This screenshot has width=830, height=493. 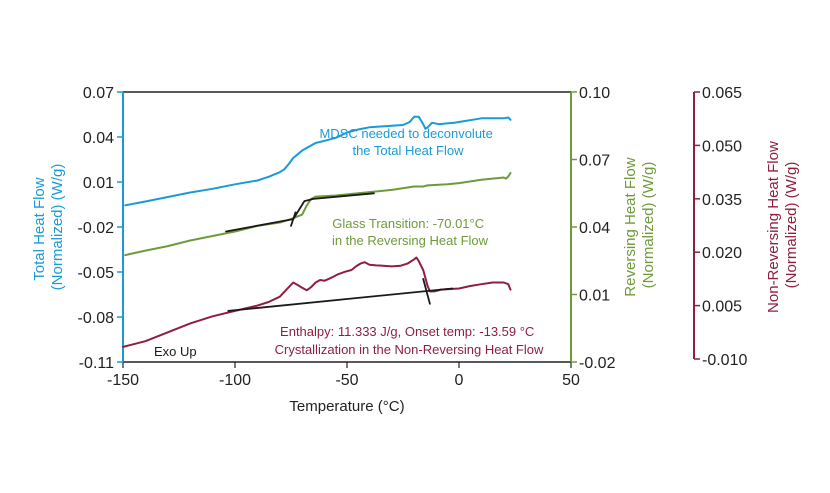 I want to click on total-axis-title-line1: Total Heat Flow, so click(x=39, y=229).